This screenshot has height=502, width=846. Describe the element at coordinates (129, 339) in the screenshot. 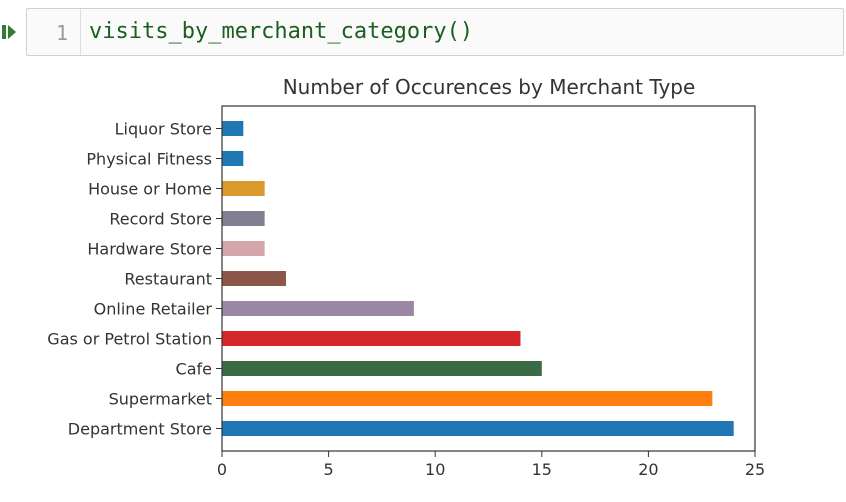

I see `y-tick-label: Gas or Petrol Station` at that location.